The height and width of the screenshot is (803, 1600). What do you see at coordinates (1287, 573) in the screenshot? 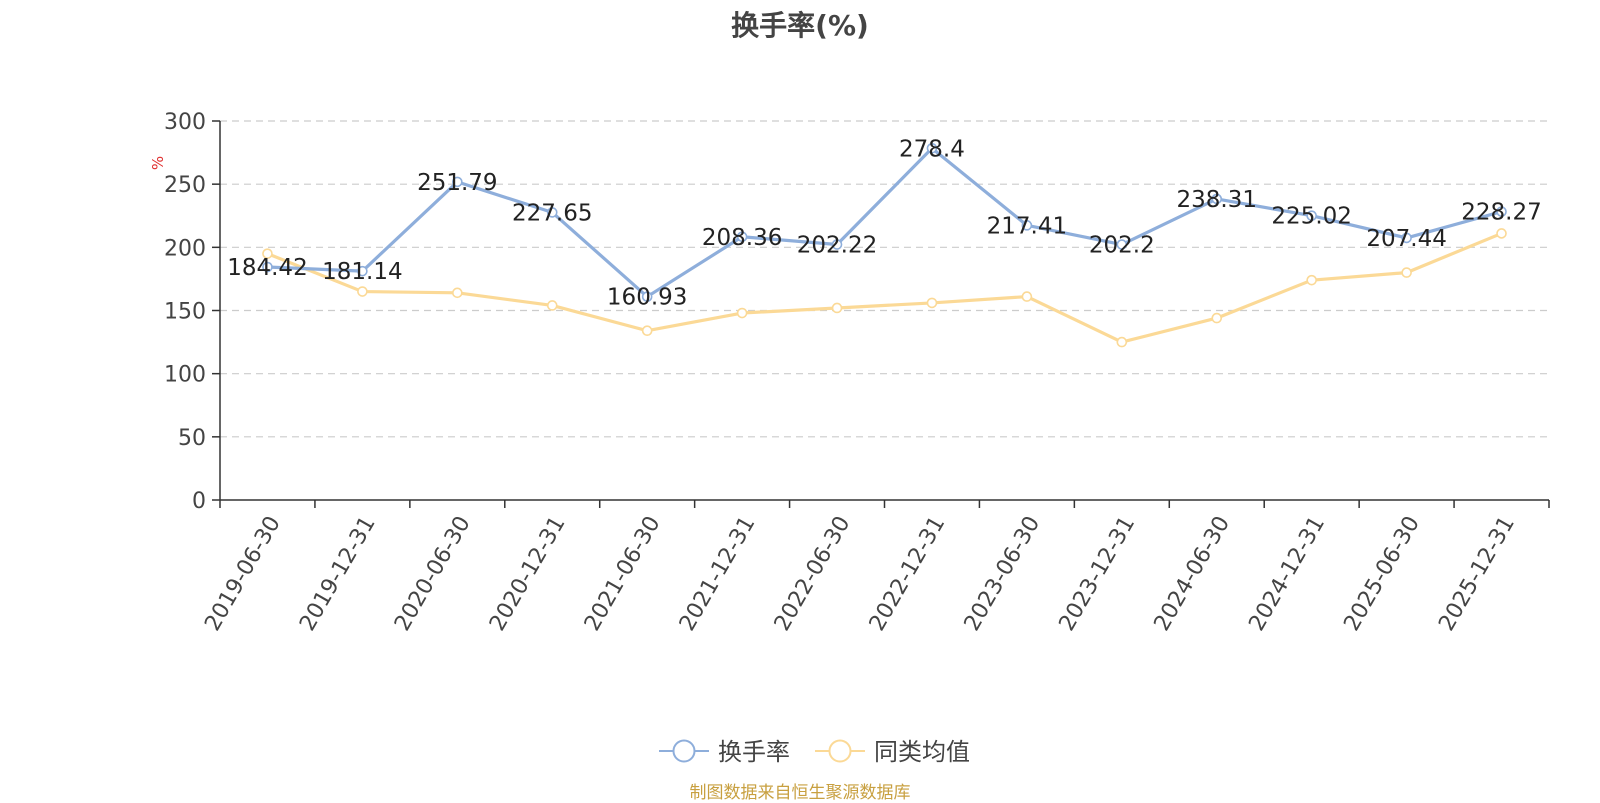
I see `x-tick-label: 2024-12-31` at bounding box center [1287, 573].